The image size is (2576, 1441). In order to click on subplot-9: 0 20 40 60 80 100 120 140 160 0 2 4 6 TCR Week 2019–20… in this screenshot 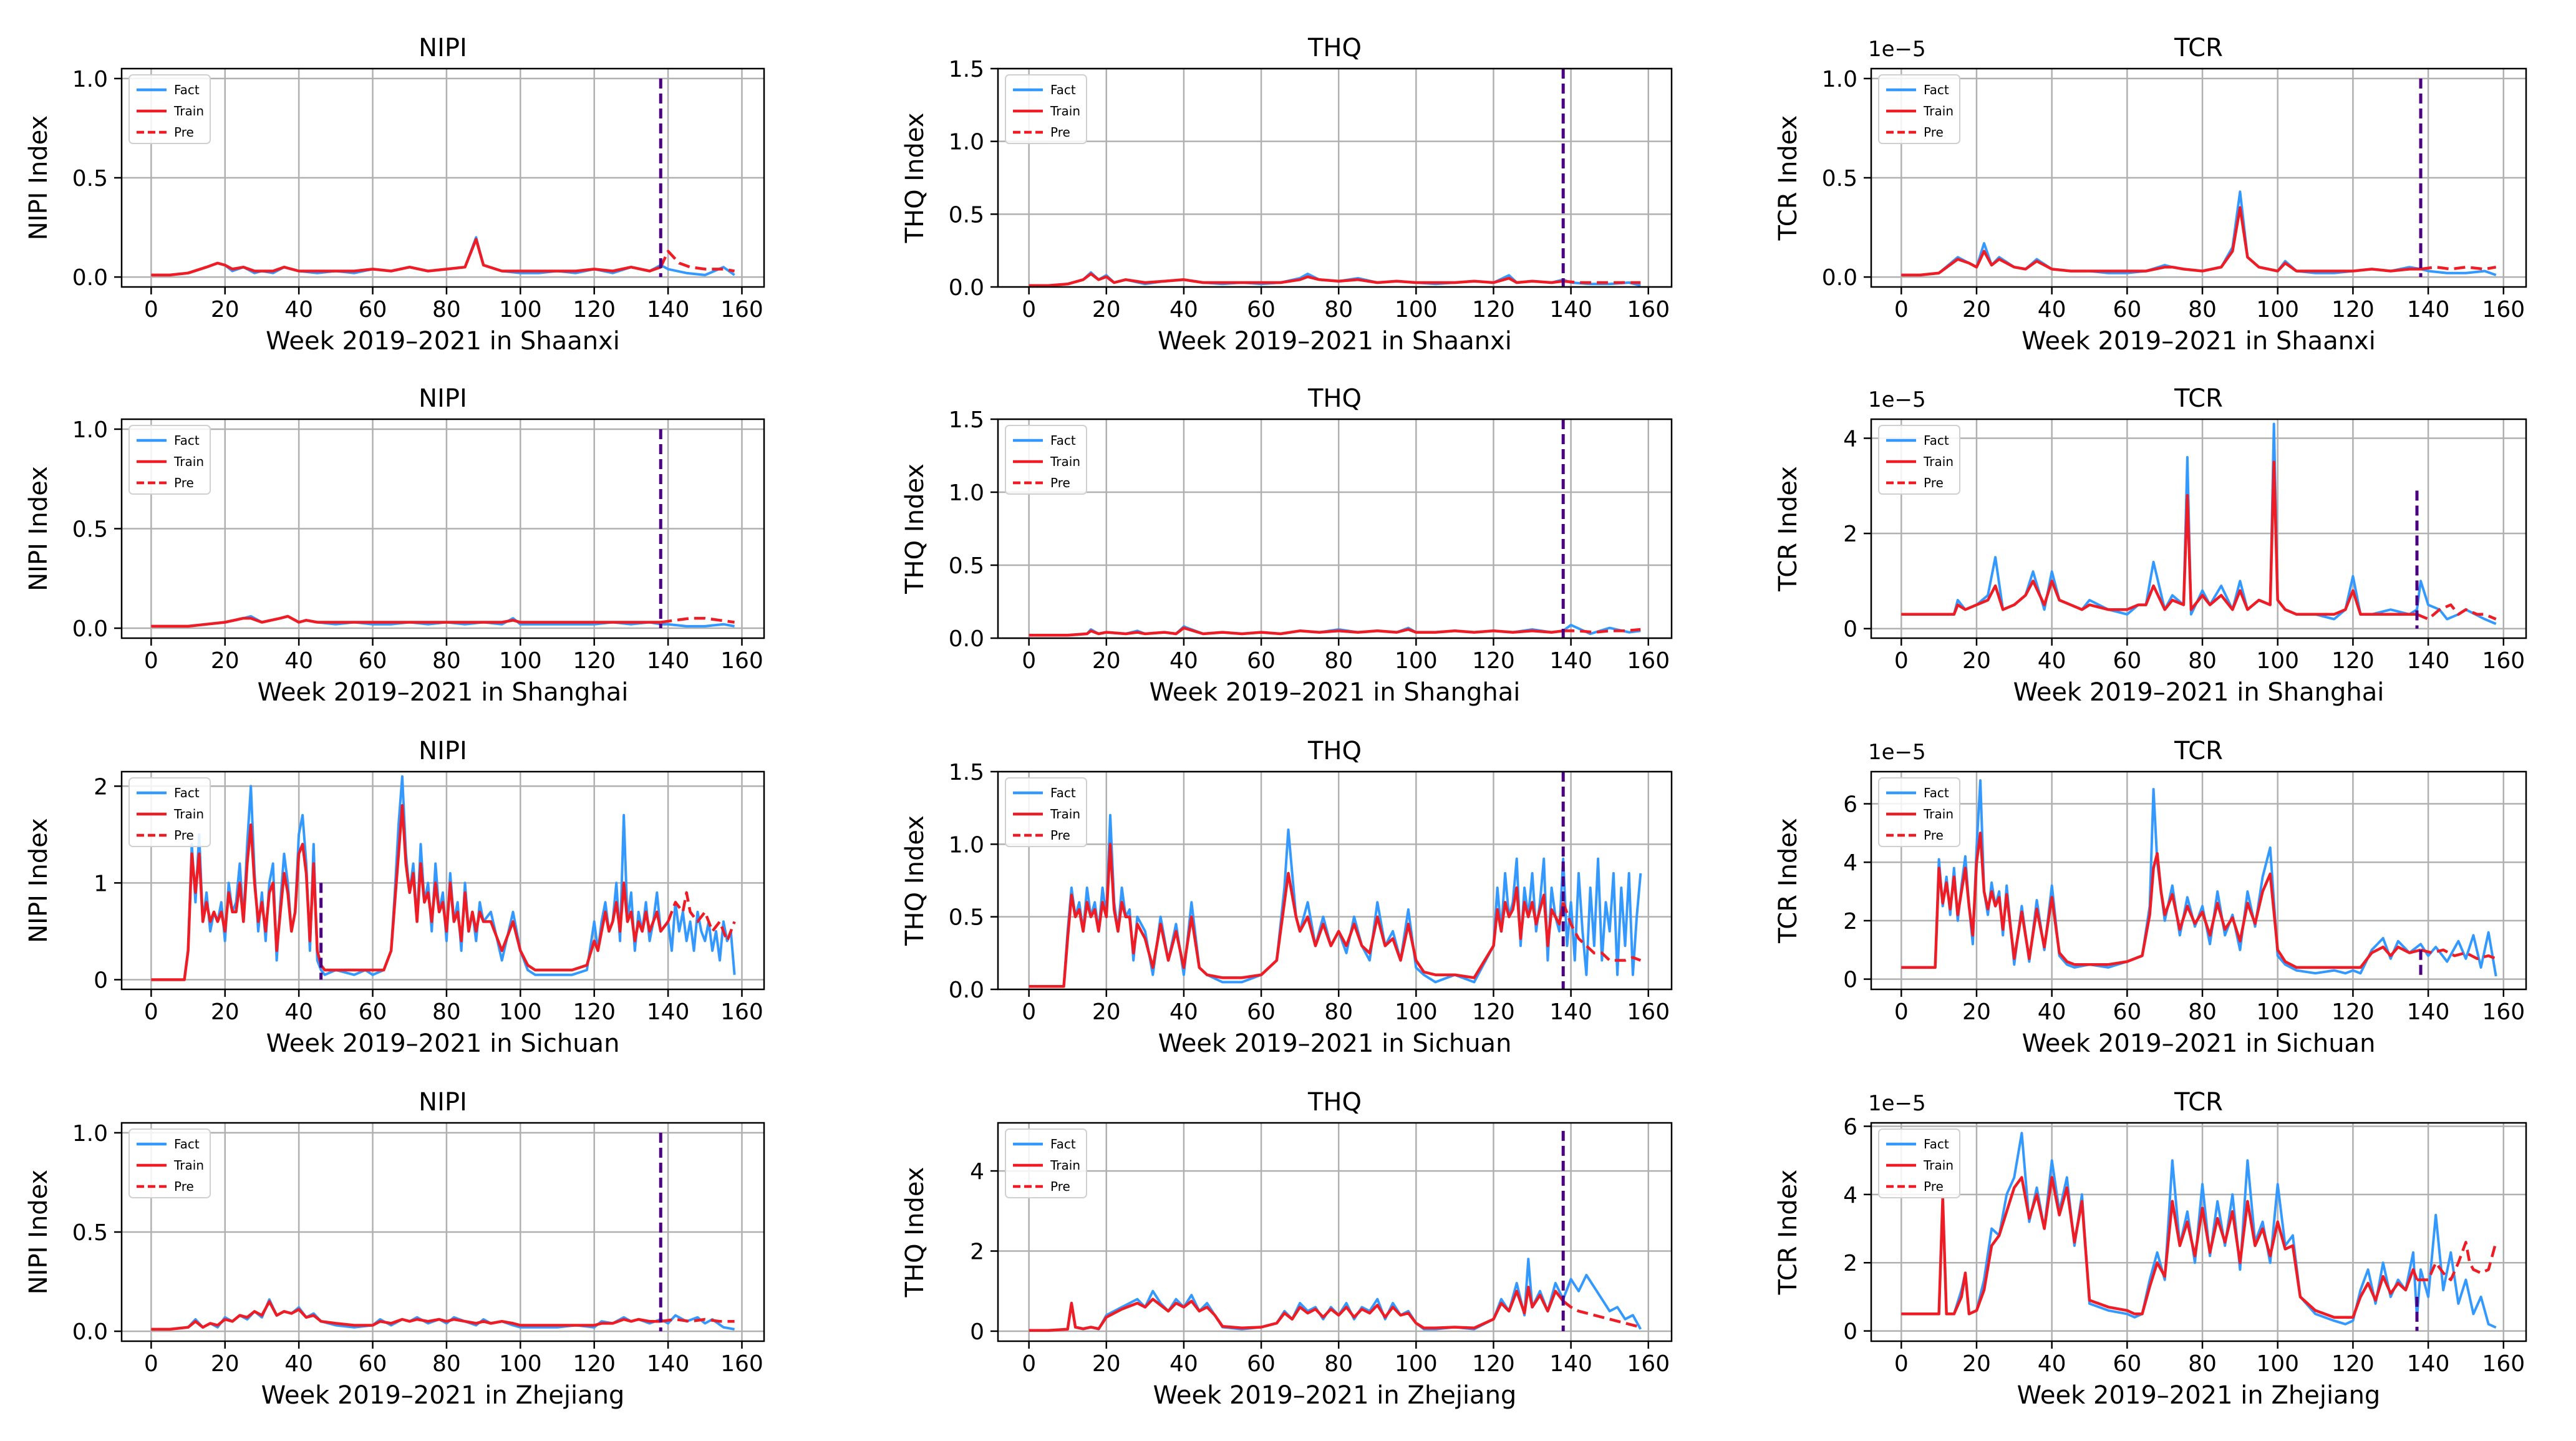, I will do `click(2150, 897)`.